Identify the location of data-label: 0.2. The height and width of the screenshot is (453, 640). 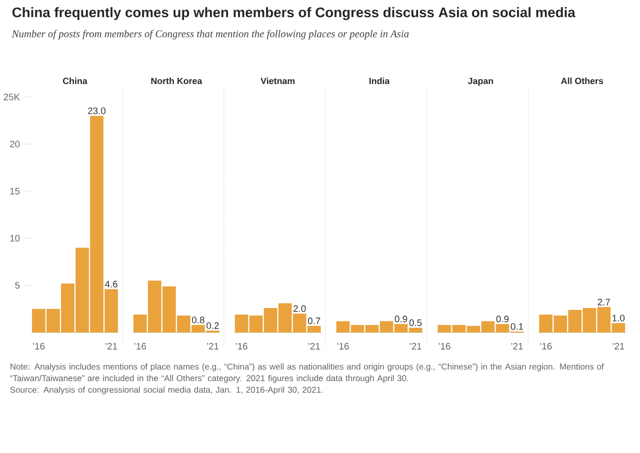
(212, 325).